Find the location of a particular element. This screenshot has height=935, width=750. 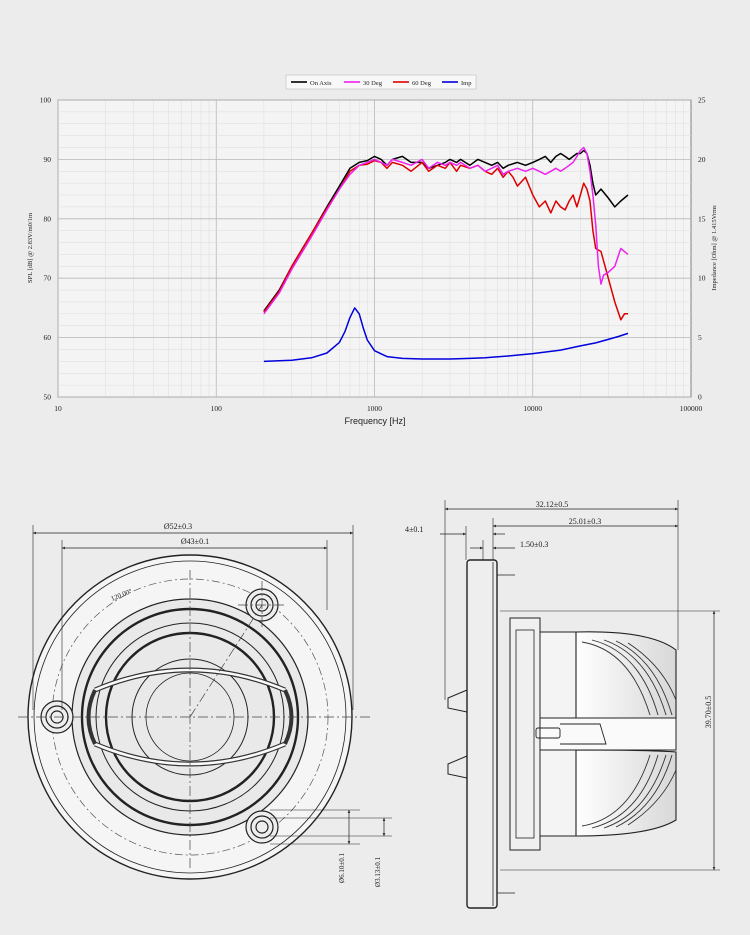

dim-hole-inner: Ø6.10±0.1 is located at coordinates (342, 868).